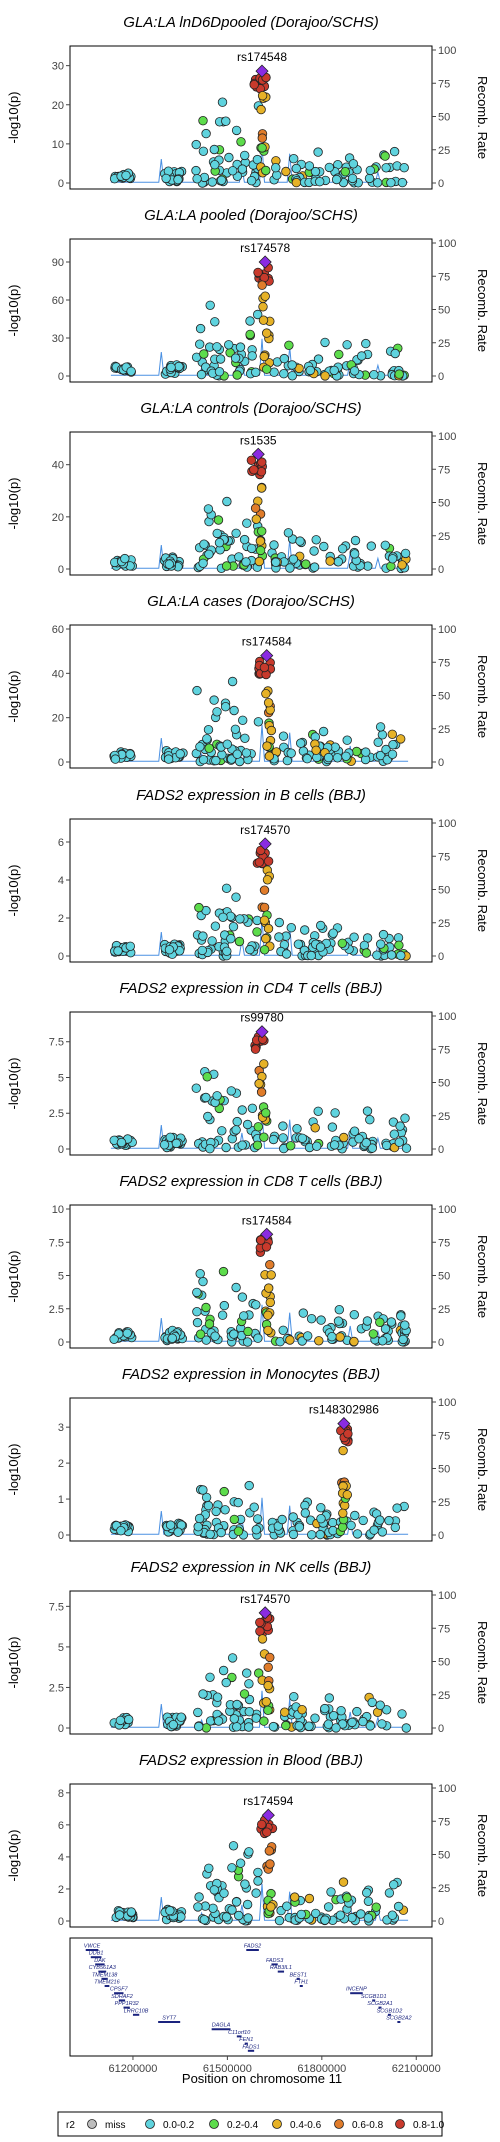 The image size is (500, 2142). What do you see at coordinates (122, 1997) in the screenshot?
I see `gene-label: SDHAF2` at bounding box center [122, 1997].